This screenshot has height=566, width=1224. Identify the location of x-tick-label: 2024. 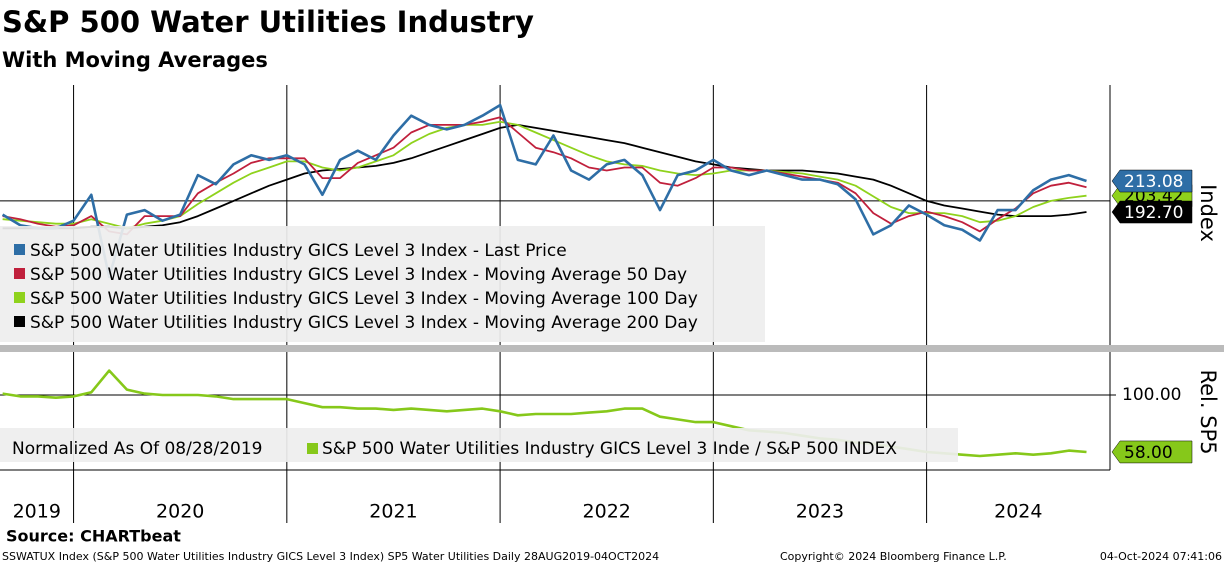
(1018, 512).